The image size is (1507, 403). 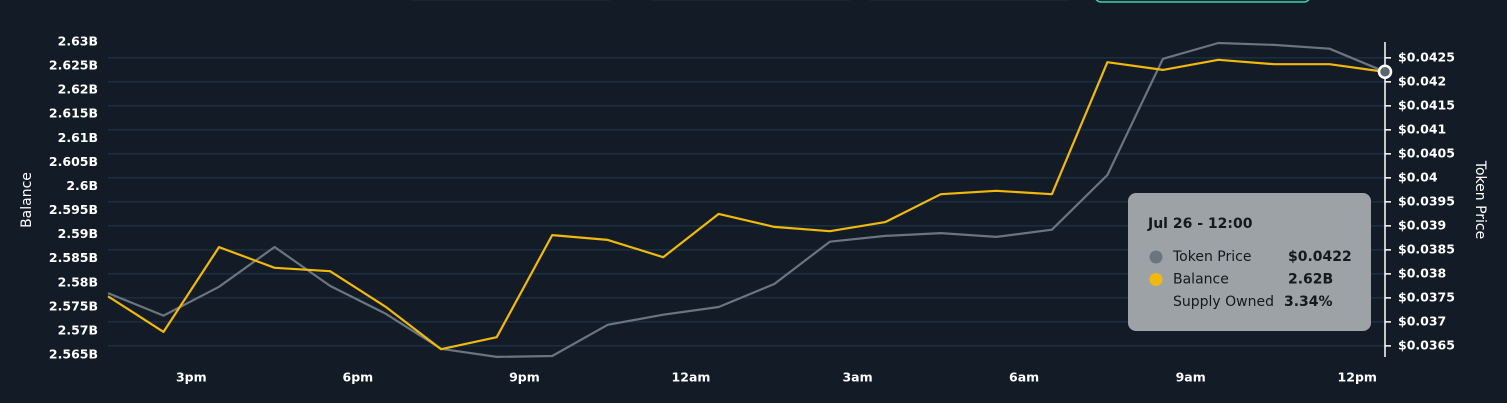 What do you see at coordinates (1418, 176) in the screenshot?
I see `y2-tick-label: $0.04` at bounding box center [1418, 176].